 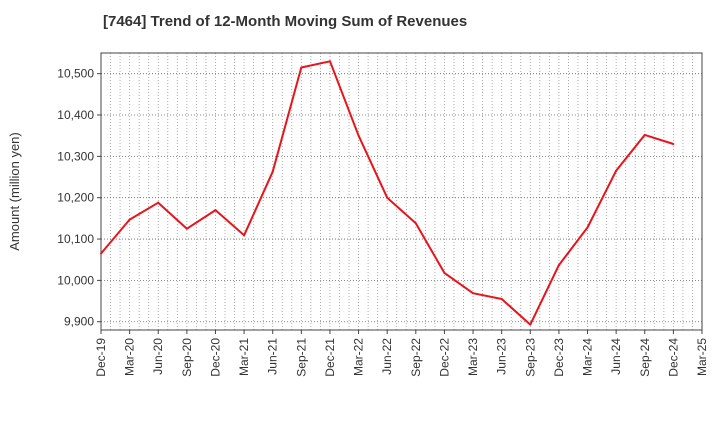 I want to click on x-tick-label: Jun-22, so click(x=387, y=356).